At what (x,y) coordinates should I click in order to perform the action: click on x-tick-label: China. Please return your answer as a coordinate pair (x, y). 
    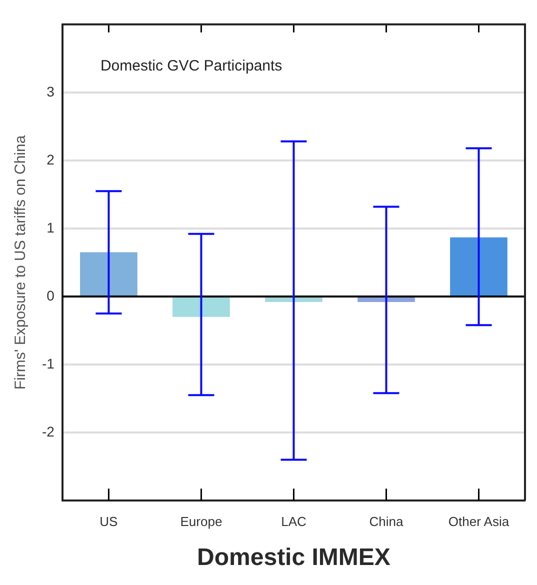
    Looking at the image, I should click on (386, 521).